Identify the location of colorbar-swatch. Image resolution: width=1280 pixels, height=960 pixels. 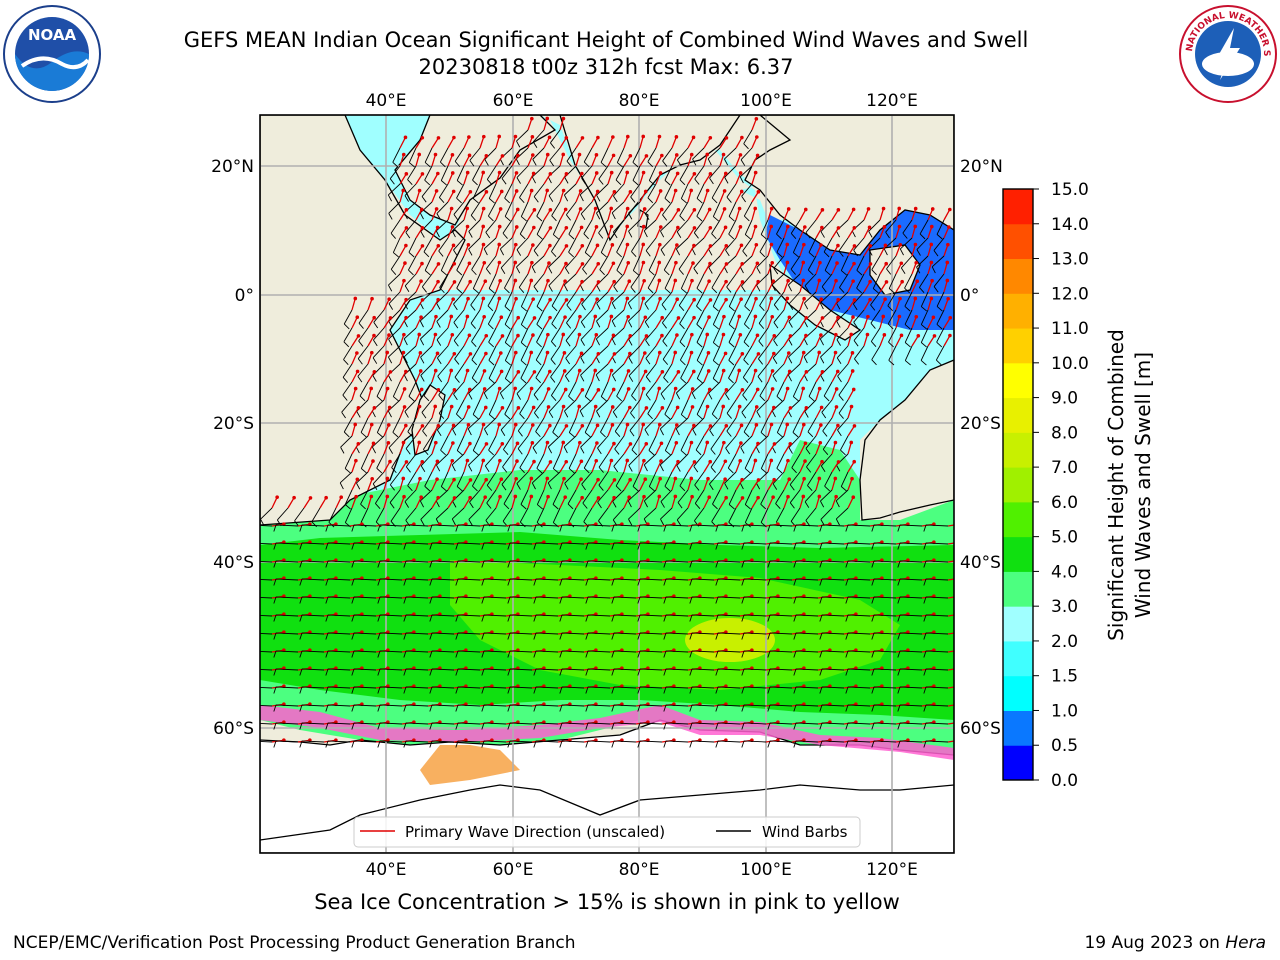
(1018, 415).